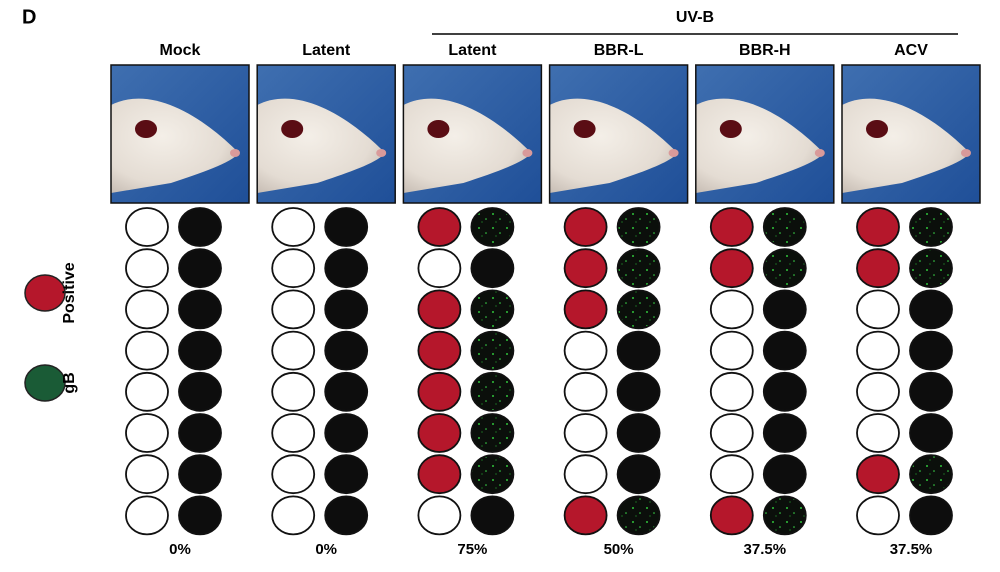 The image size is (1000, 572). Describe the element at coordinates (69, 382) in the screenshot. I see `legend-label-gb: gB` at that location.